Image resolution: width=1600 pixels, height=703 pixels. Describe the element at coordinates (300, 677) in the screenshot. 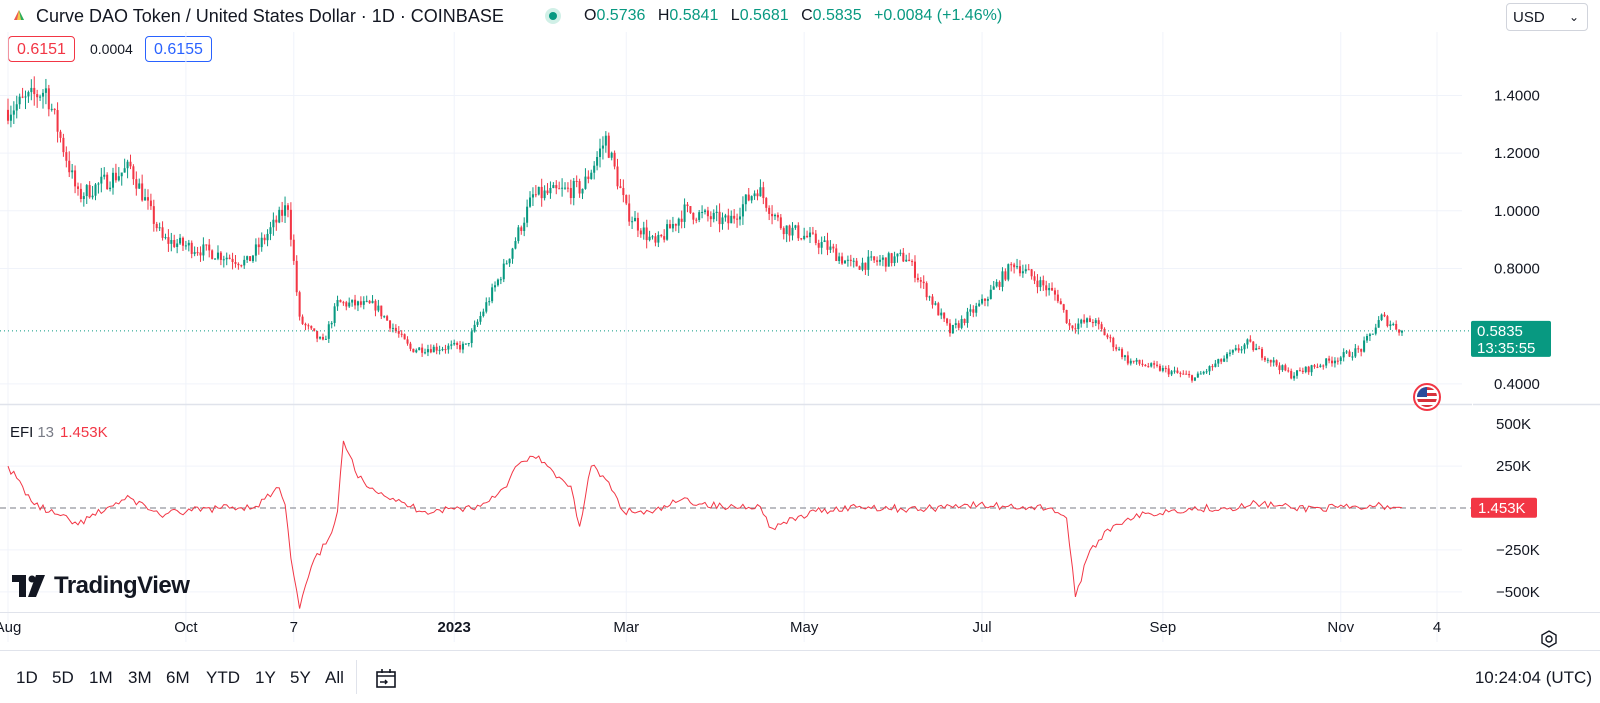

I see `range-5y-button: 5Y` at that location.